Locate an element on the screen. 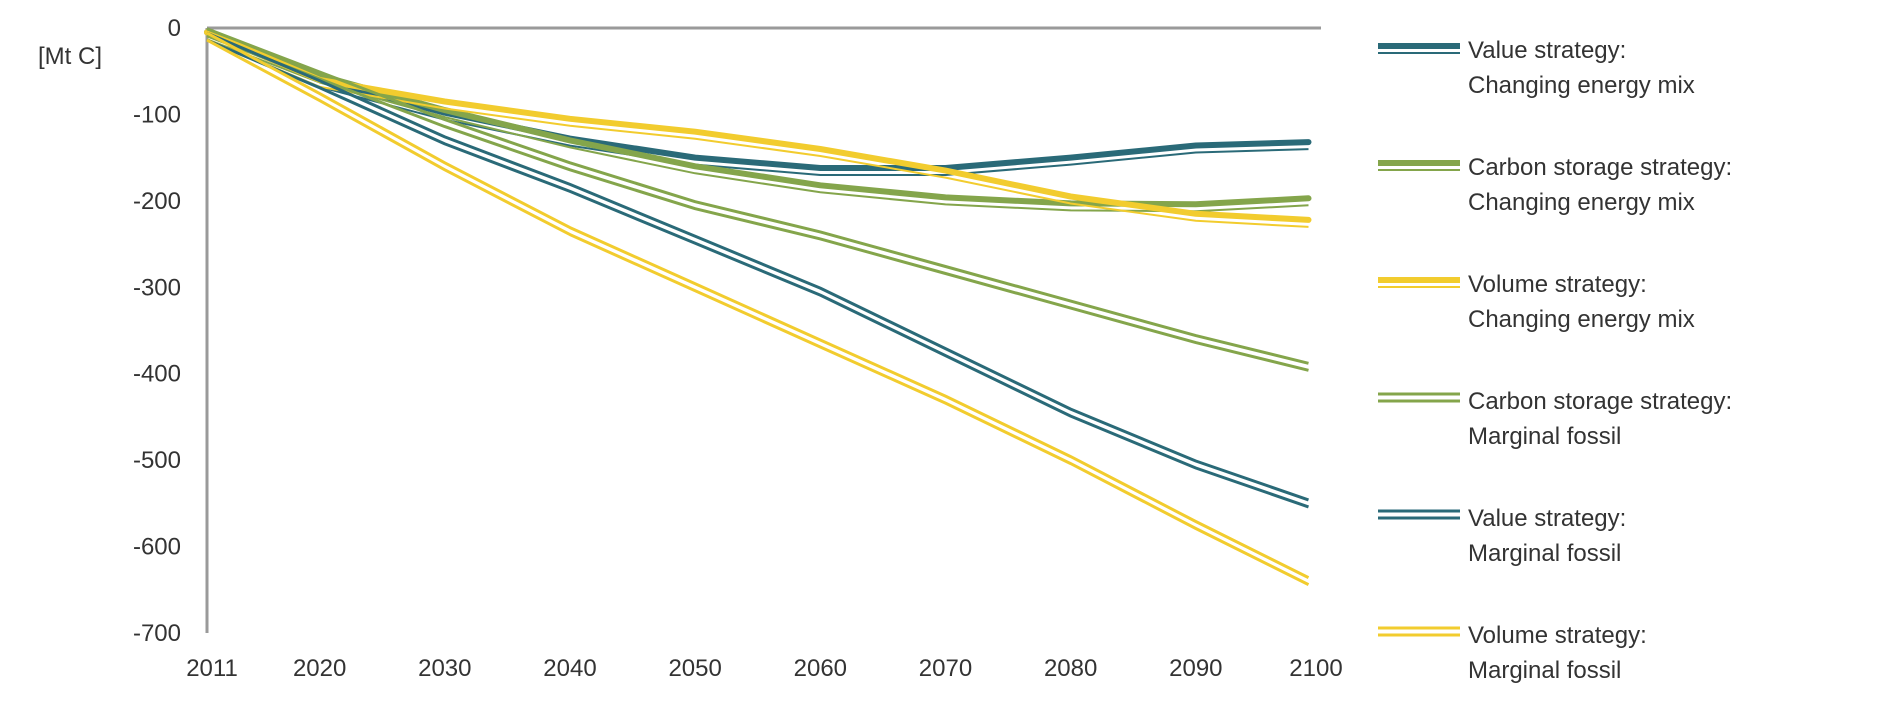 The image size is (1887, 713). y-tick-label: -400 is located at coordinates (157, 374).